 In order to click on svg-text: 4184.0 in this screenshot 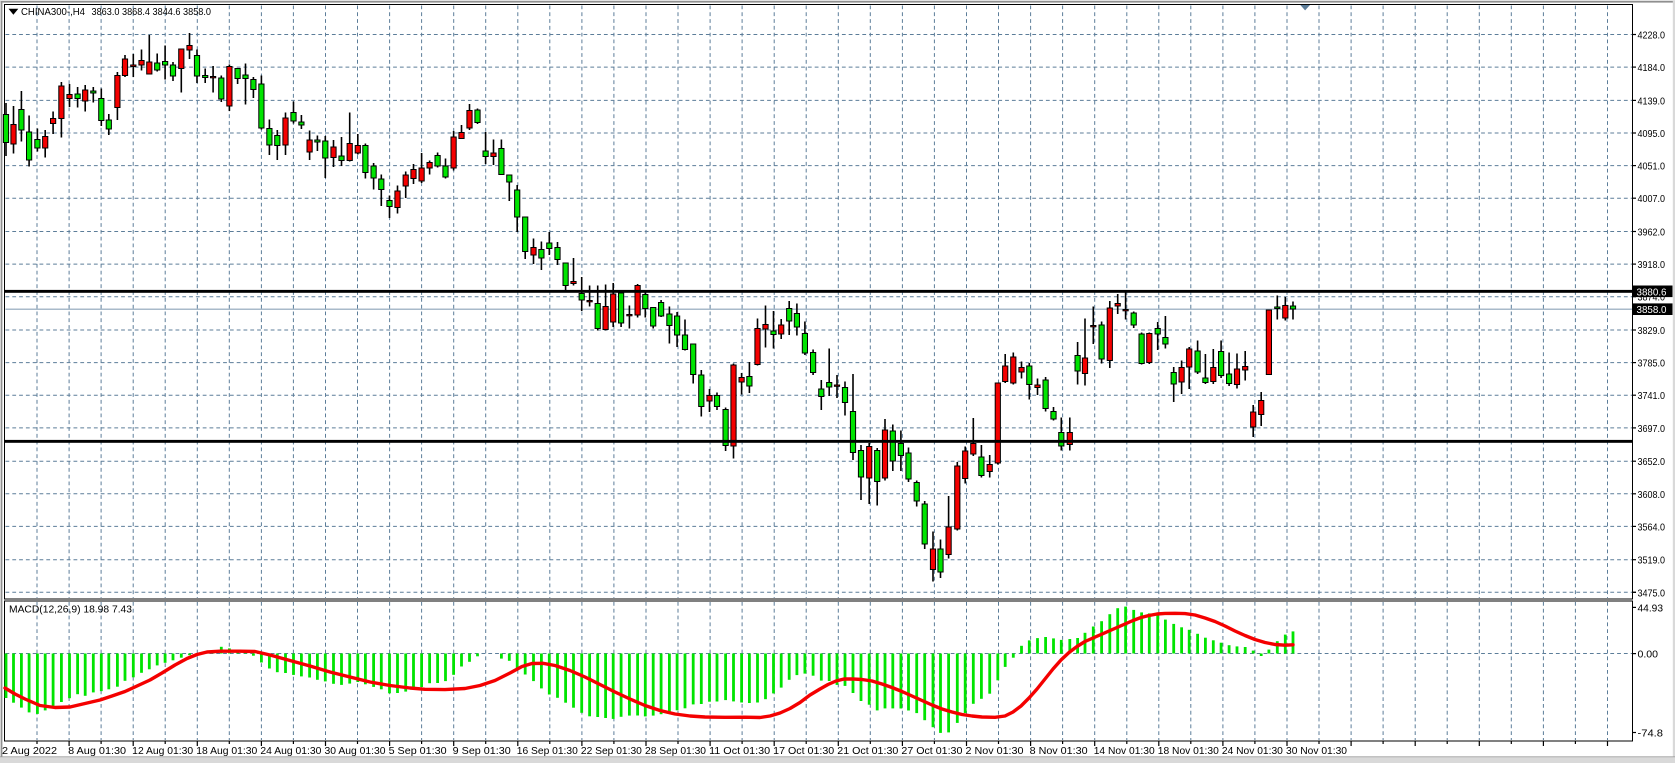, I will do `click(1652, 68)`.